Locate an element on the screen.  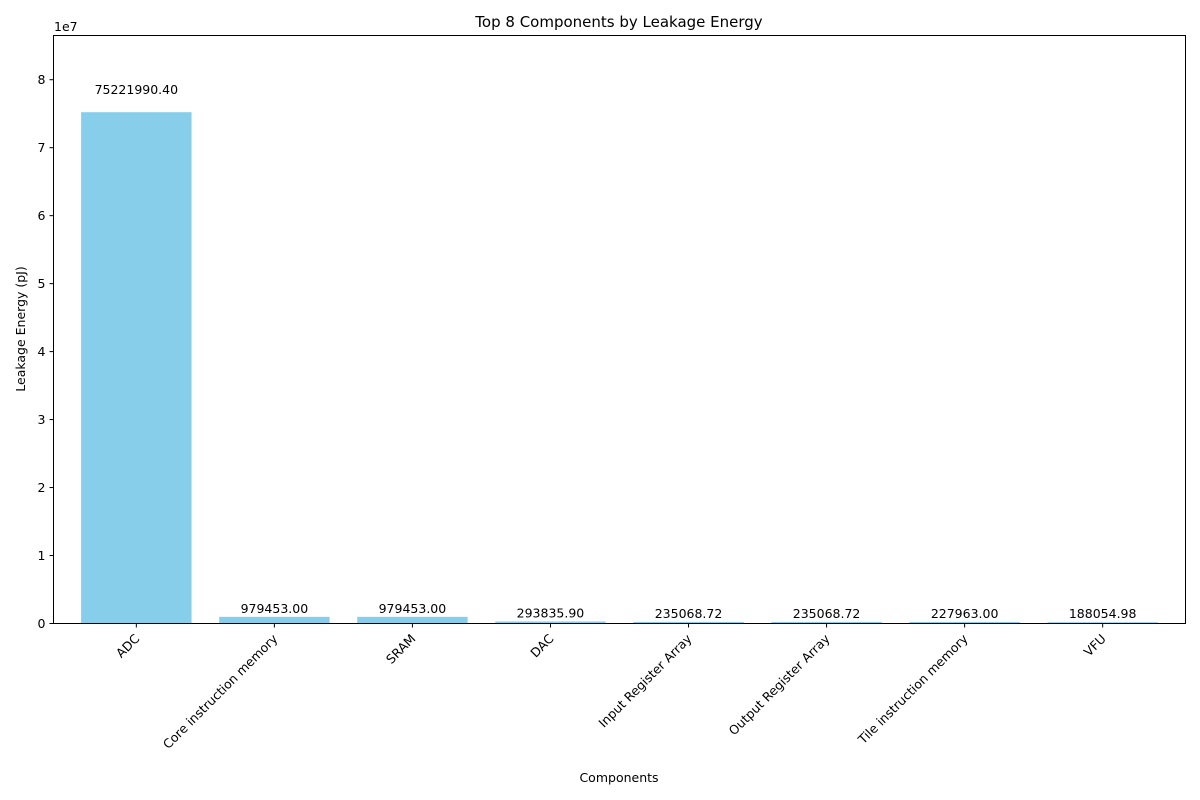
scale-label: 1e7 is located at coordinates (66, 26).